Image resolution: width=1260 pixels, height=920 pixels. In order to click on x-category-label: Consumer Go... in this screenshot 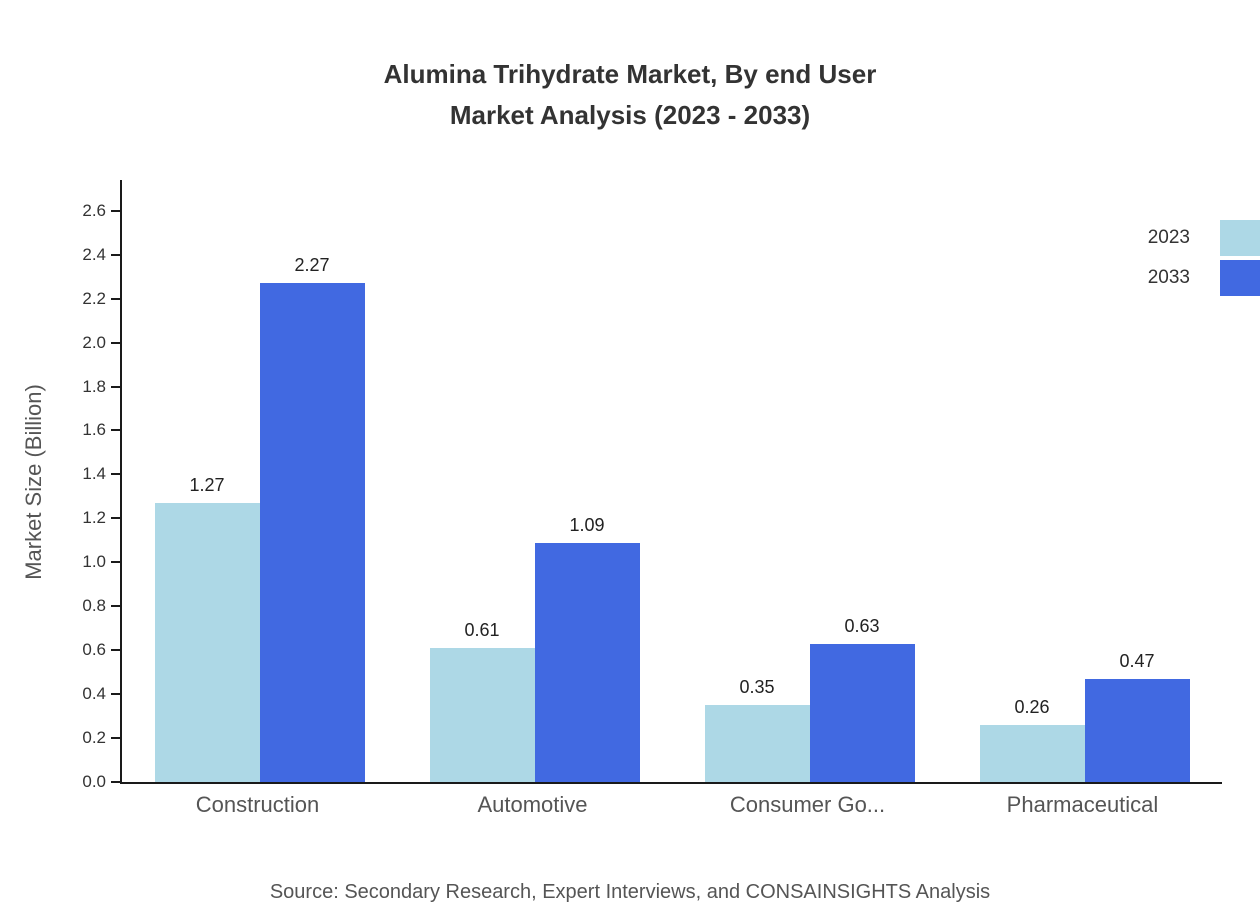, I will do `click(807, 804)`.